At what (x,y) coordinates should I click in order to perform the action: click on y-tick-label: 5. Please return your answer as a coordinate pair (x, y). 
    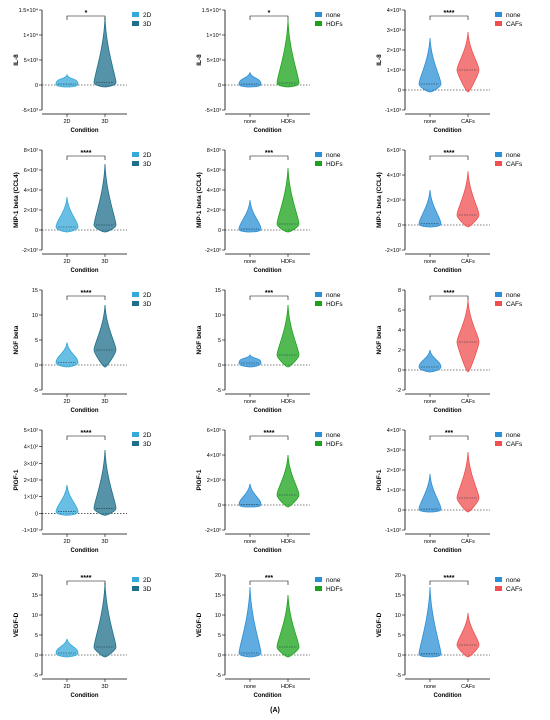
    Looking at the image, I should click on (36, 636).